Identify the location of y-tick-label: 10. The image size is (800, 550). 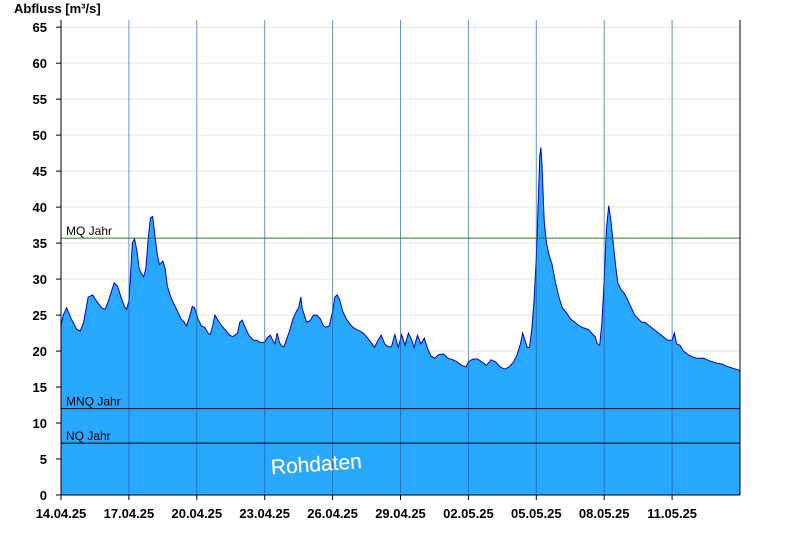
(40, 423).